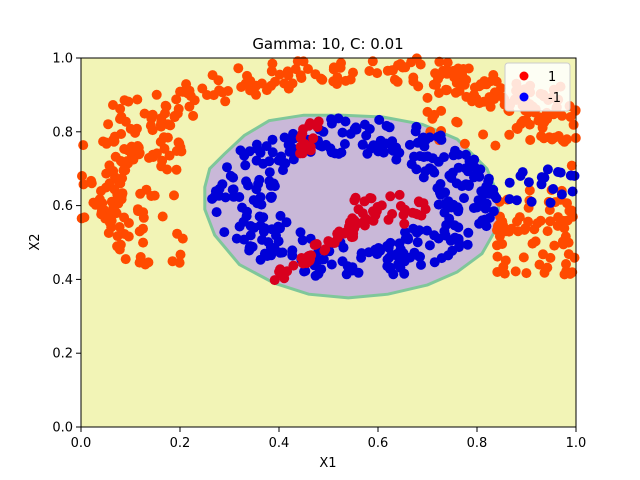 The height and width of the screenshot is (480, 640). Describe the element at coordinates (378, 443) in the screenshot. I see `x-tick-label: 0.6` at that location.